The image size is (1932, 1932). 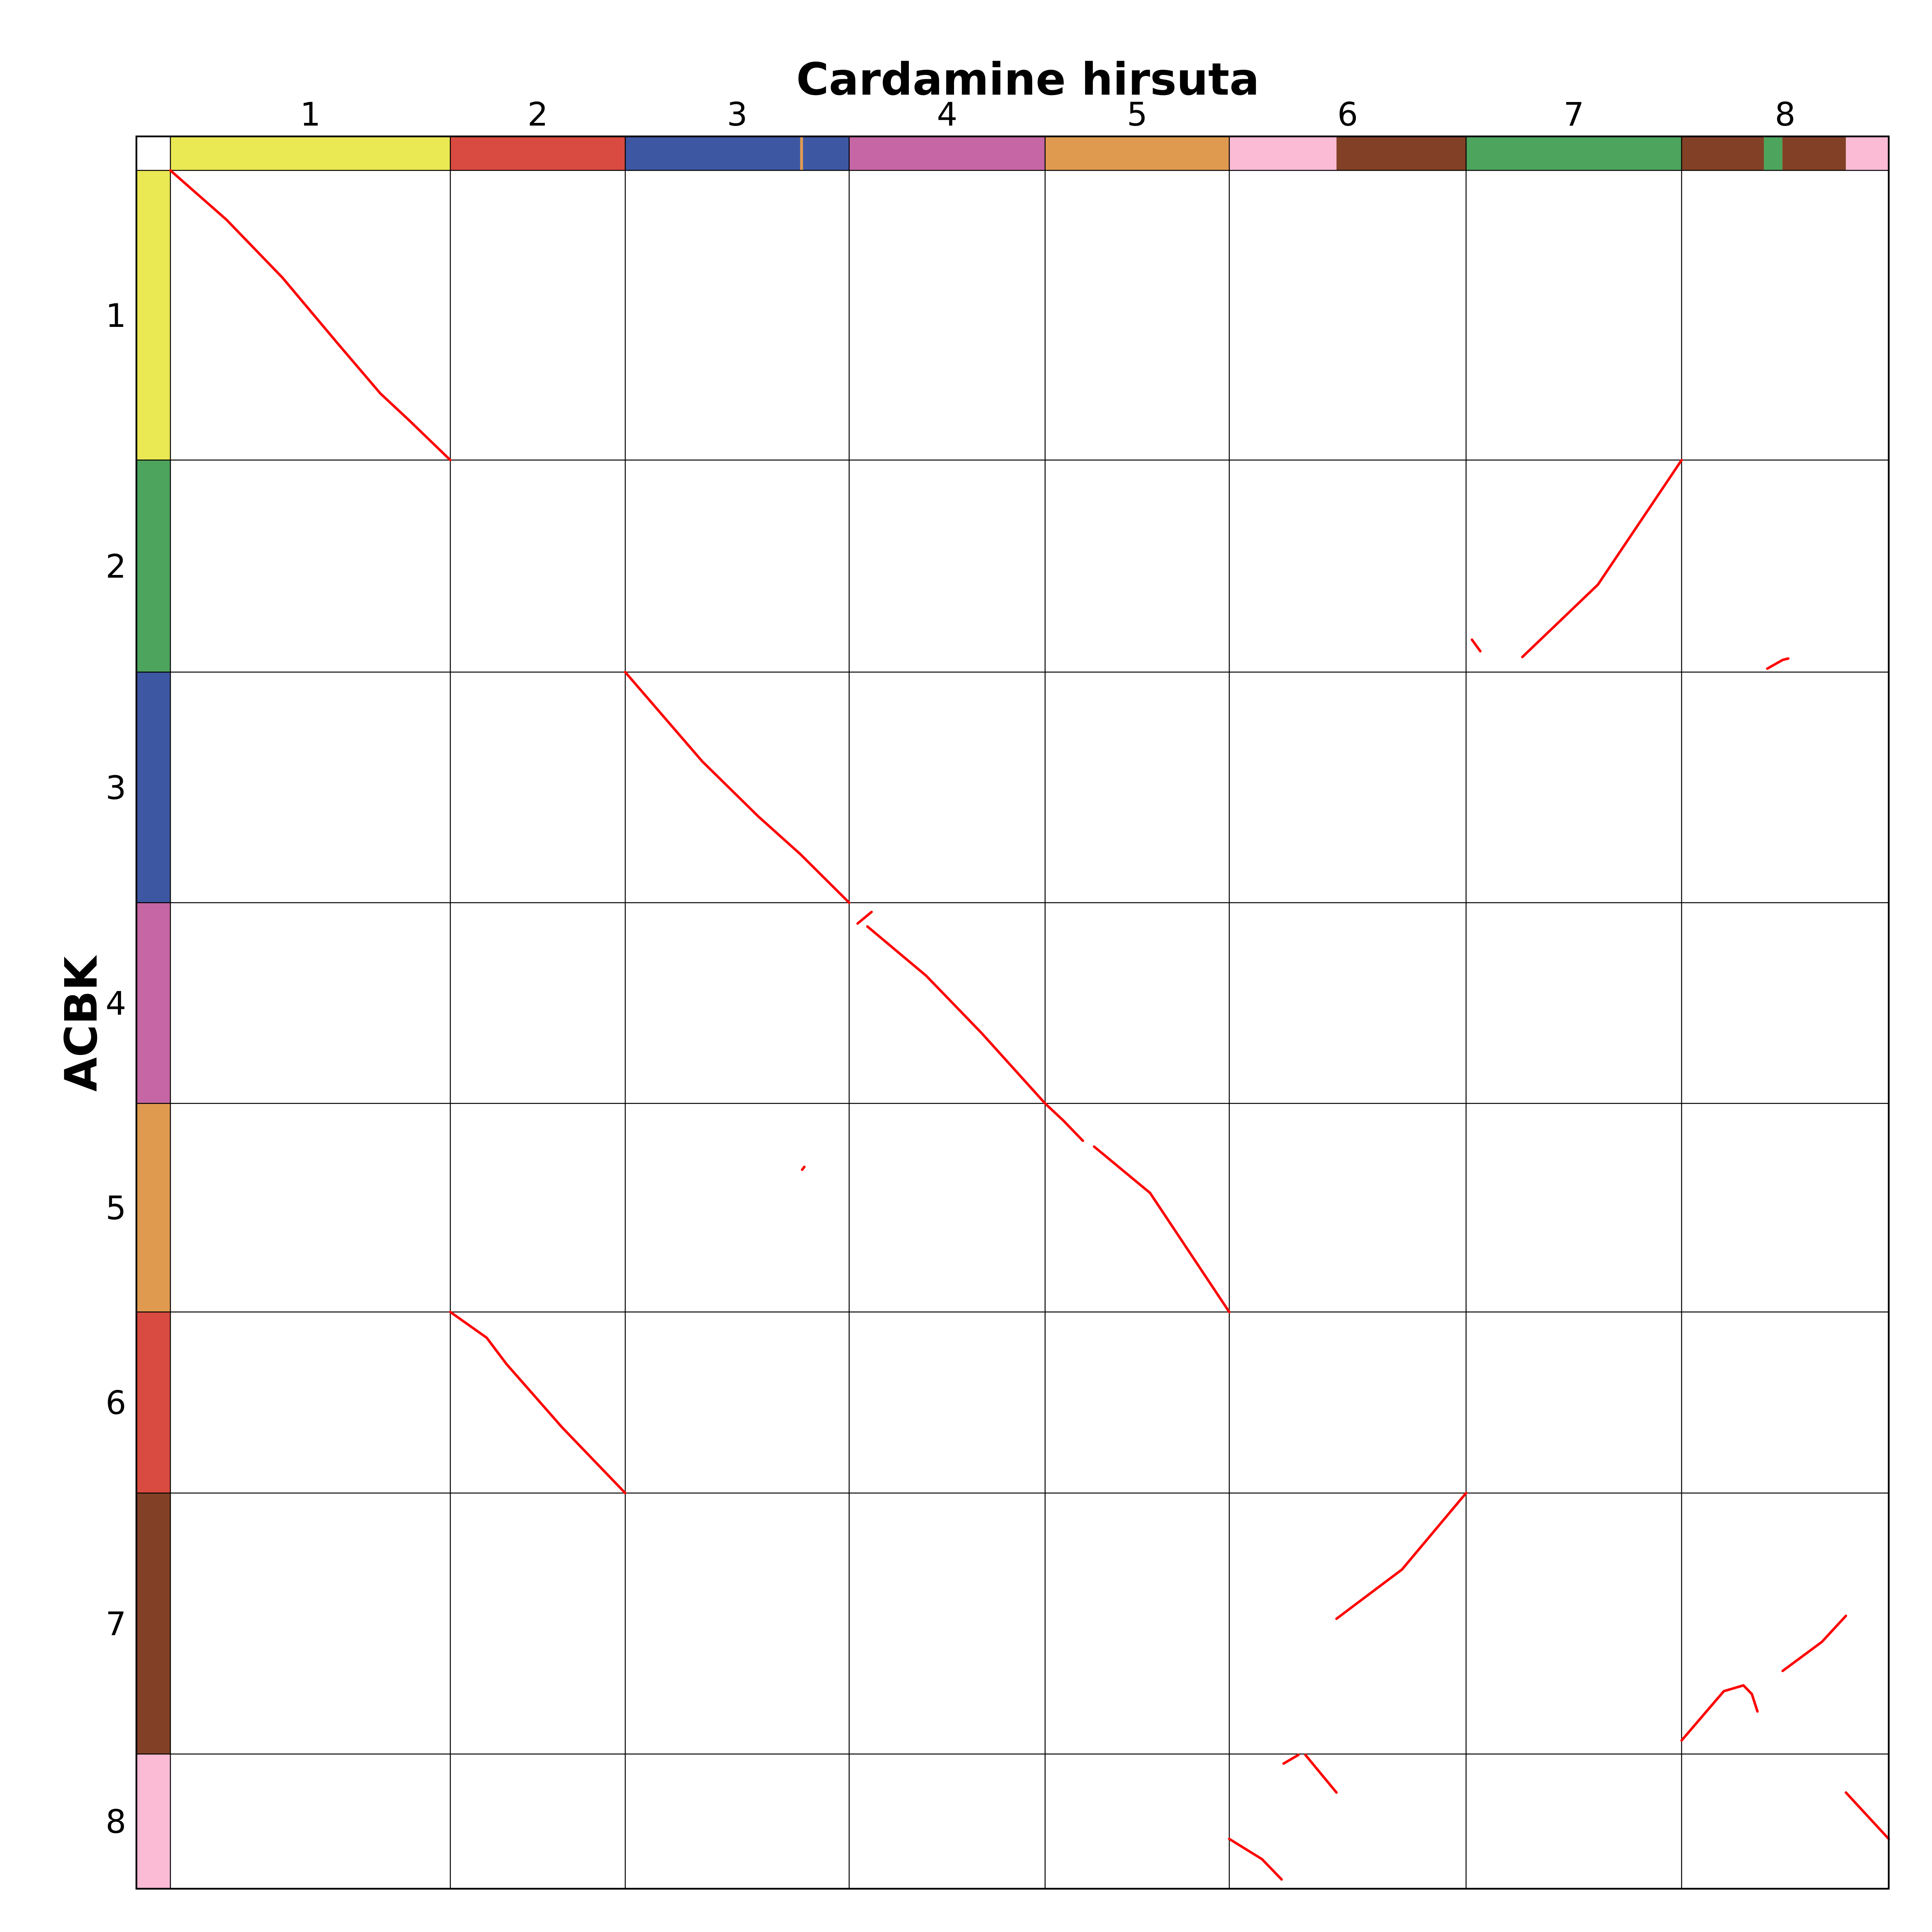 I want to click on x-tick-labels: 1 2 3 4 5 6 7 8, so click(x=1048, y=114).